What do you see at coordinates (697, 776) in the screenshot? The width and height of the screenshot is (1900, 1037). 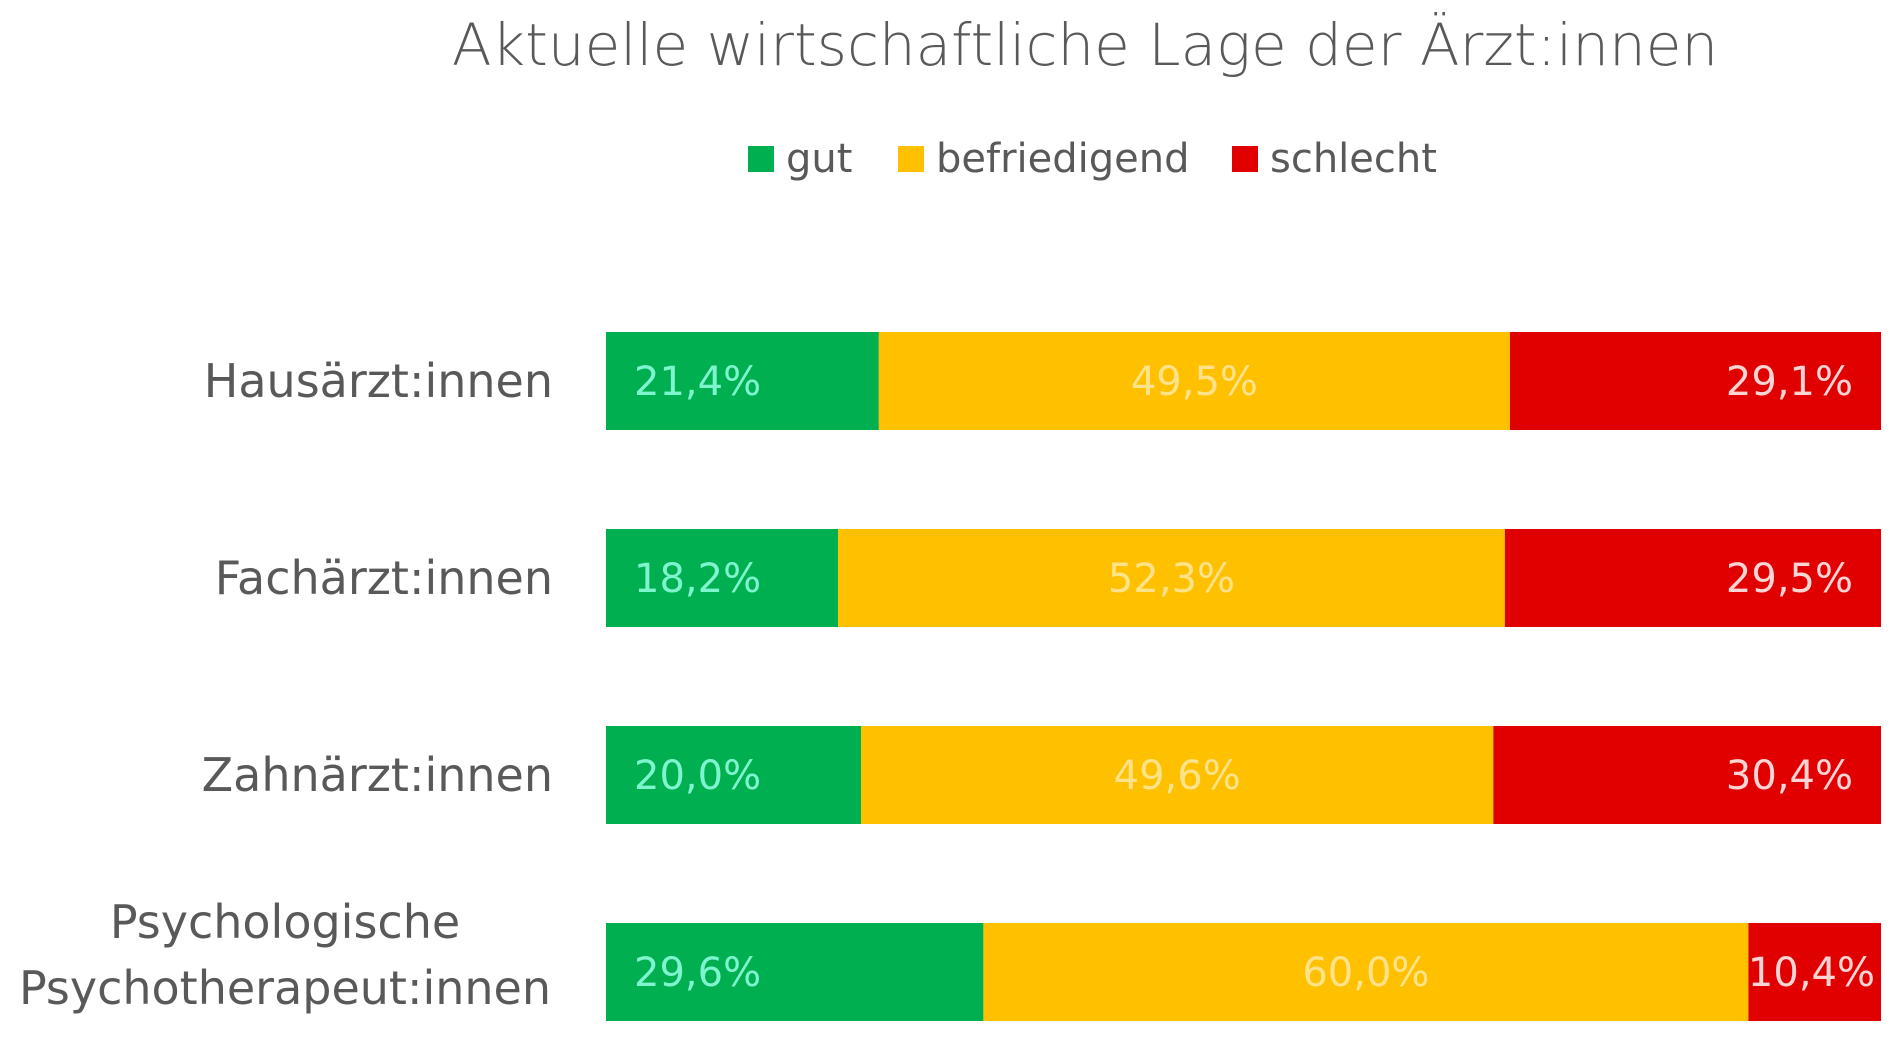 I see `value-label-gut: 20,0%` at bounding box center [697, 776].